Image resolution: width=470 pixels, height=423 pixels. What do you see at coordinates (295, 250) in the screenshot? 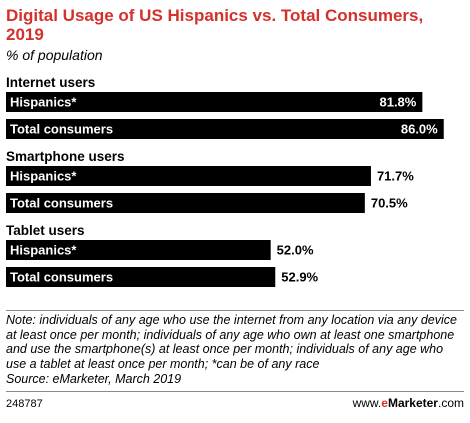
I see `value-label-2-0: 52.0%` at bounding box center [295, 250].